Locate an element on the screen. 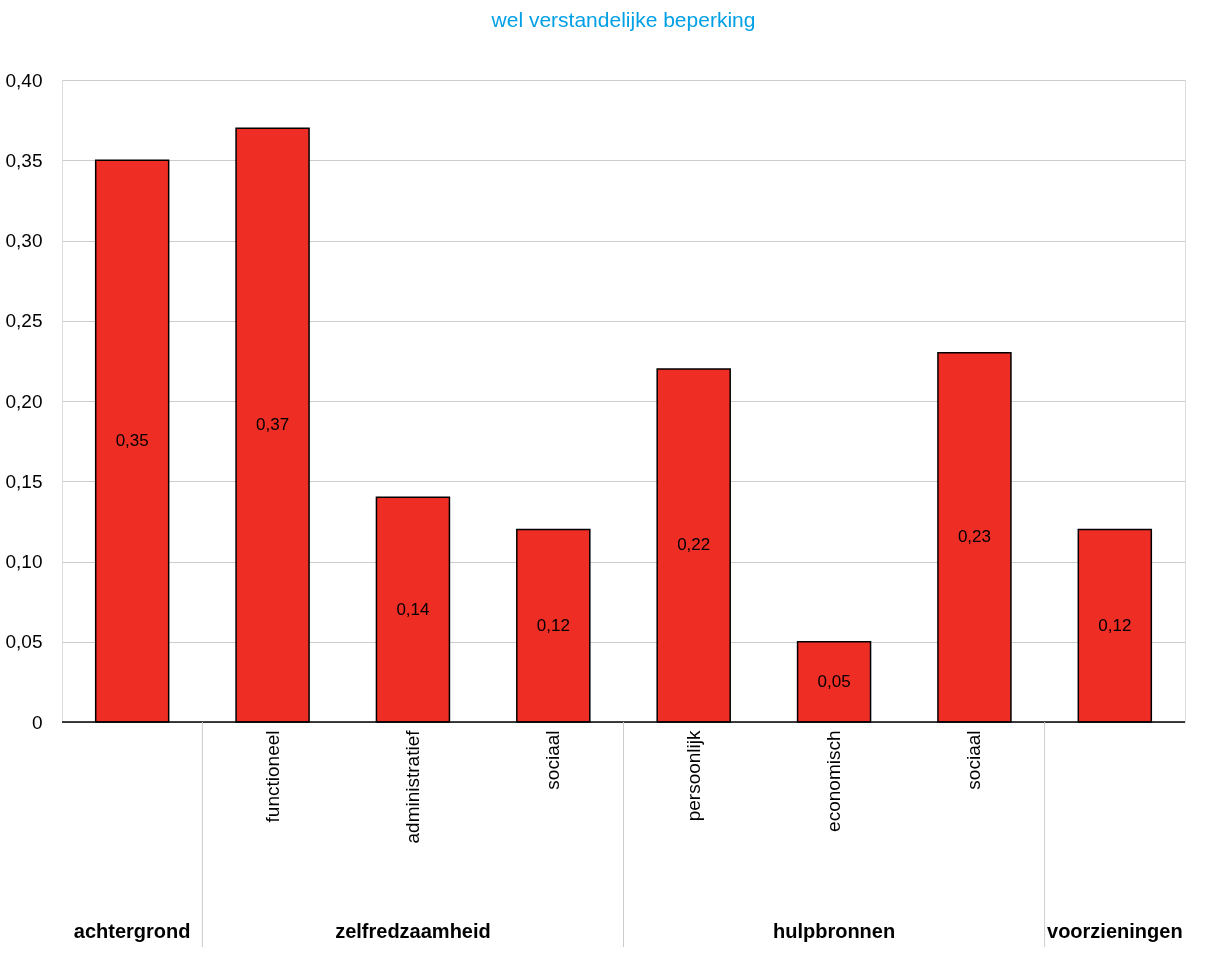  x-tick-label: economisch is located at coordinates (834, 781).